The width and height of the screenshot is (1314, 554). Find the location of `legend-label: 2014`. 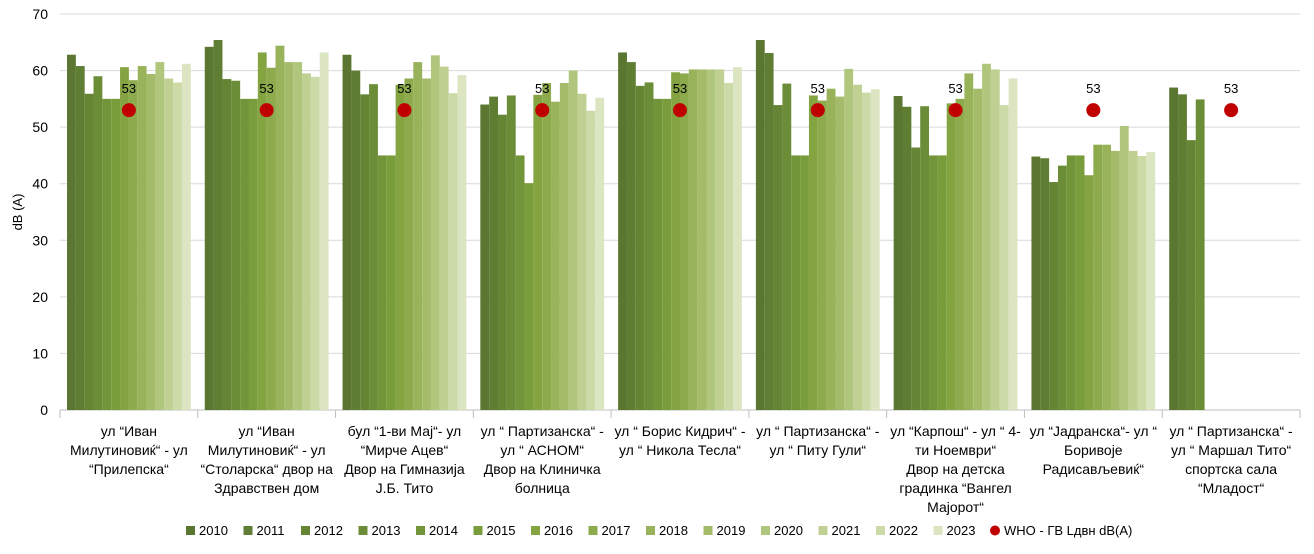

legend-label: 2014 is located at coordinates (443, 530).